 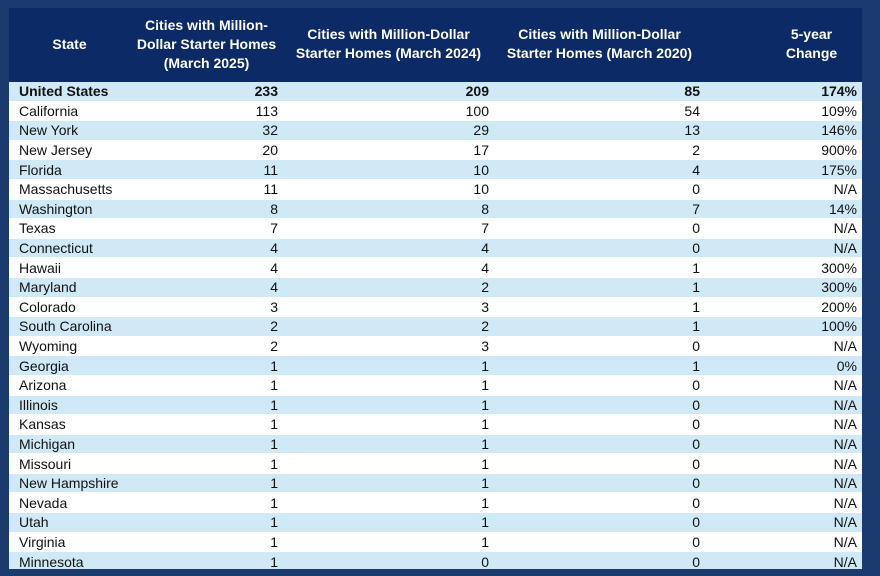 What do you see at coordinates (599, 208) in the screenshot?
I see `cell-2020: 7` at bounding box center [599, 208].